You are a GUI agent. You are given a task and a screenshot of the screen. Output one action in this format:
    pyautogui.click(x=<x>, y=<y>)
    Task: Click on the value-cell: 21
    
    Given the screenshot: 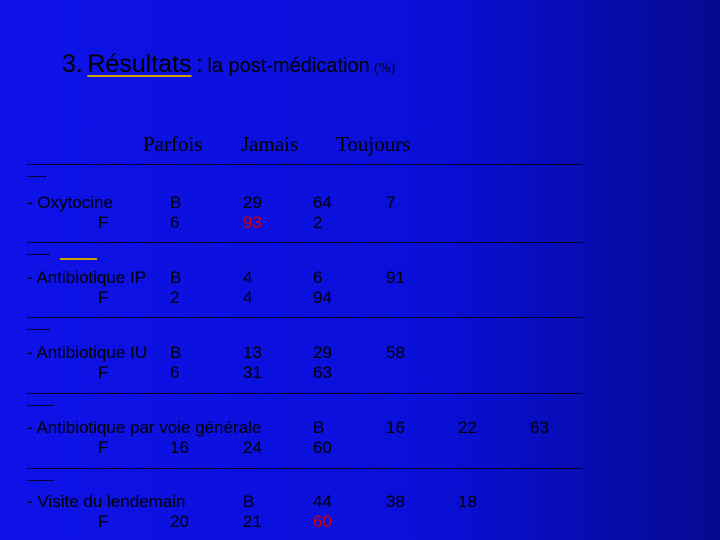 What is the action you would take?
    pyautogui.click(x=252, y=521)
    